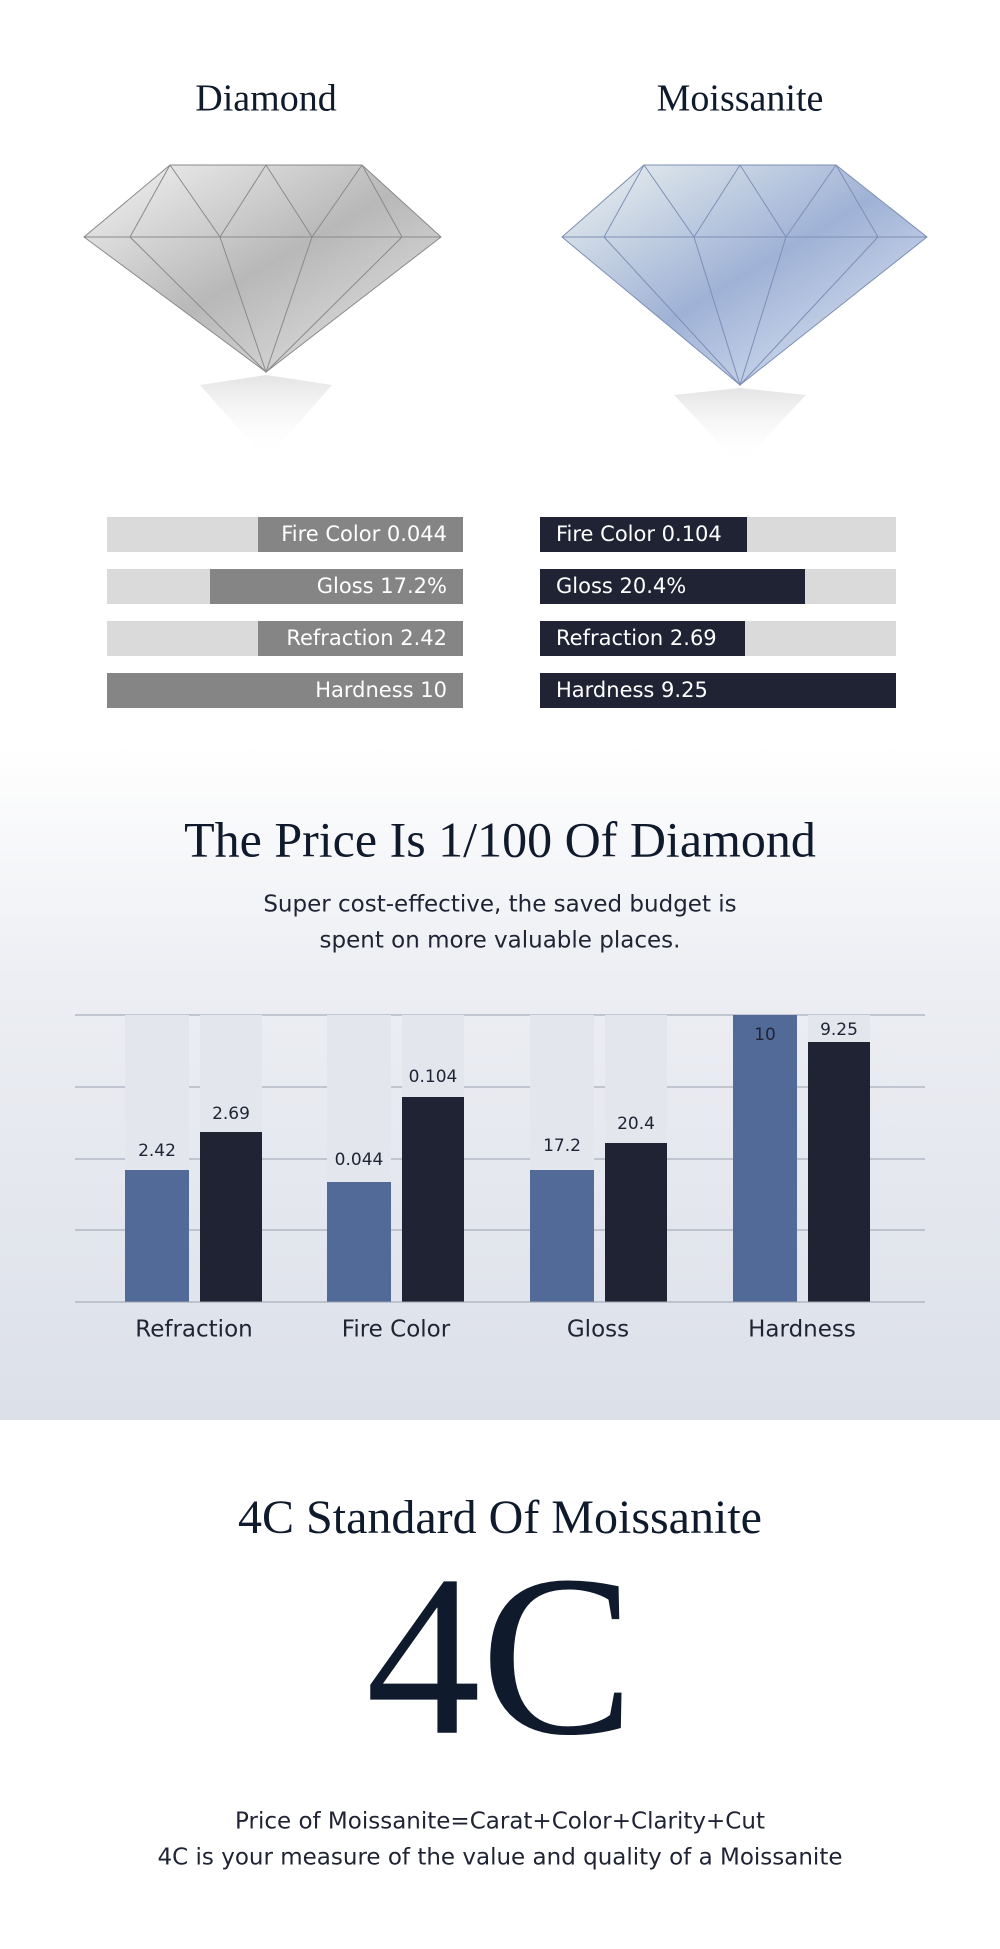  I want to click on property-label: Hardness 10, so click(381, 690).